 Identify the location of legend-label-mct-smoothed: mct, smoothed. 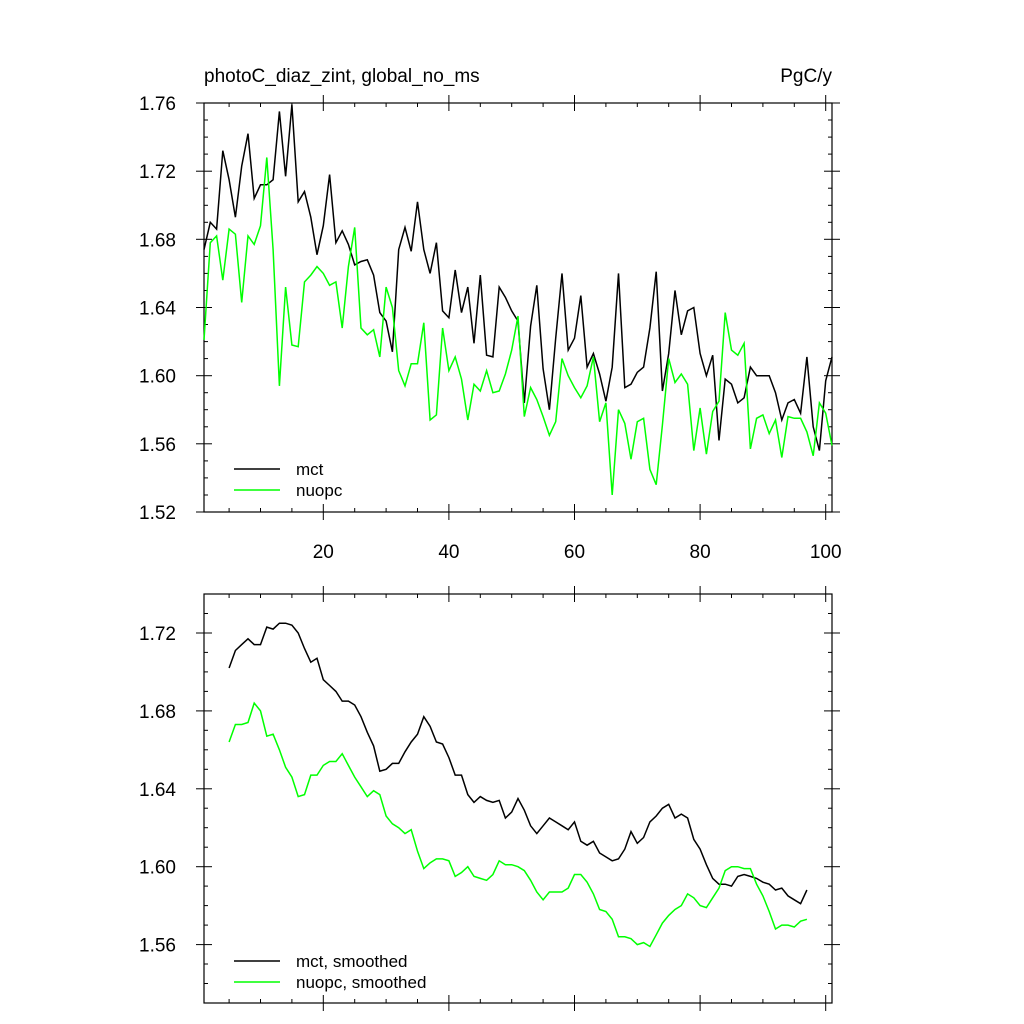
(352, 961).